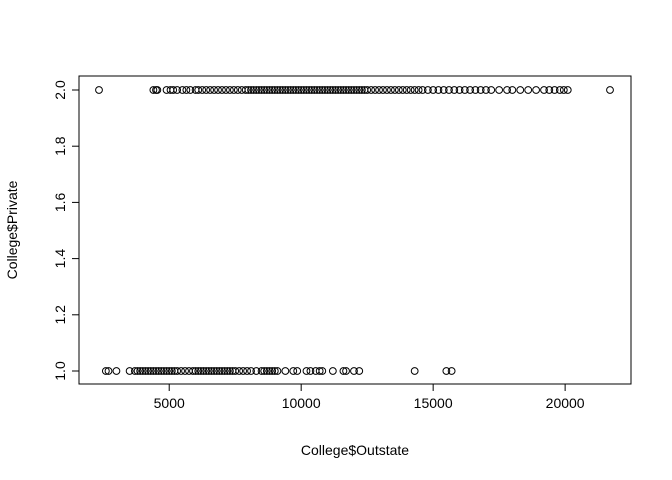 The width and height of the screenshot is (672, 480). I want to click on x-tick-label: 20000, so click(565, 403).